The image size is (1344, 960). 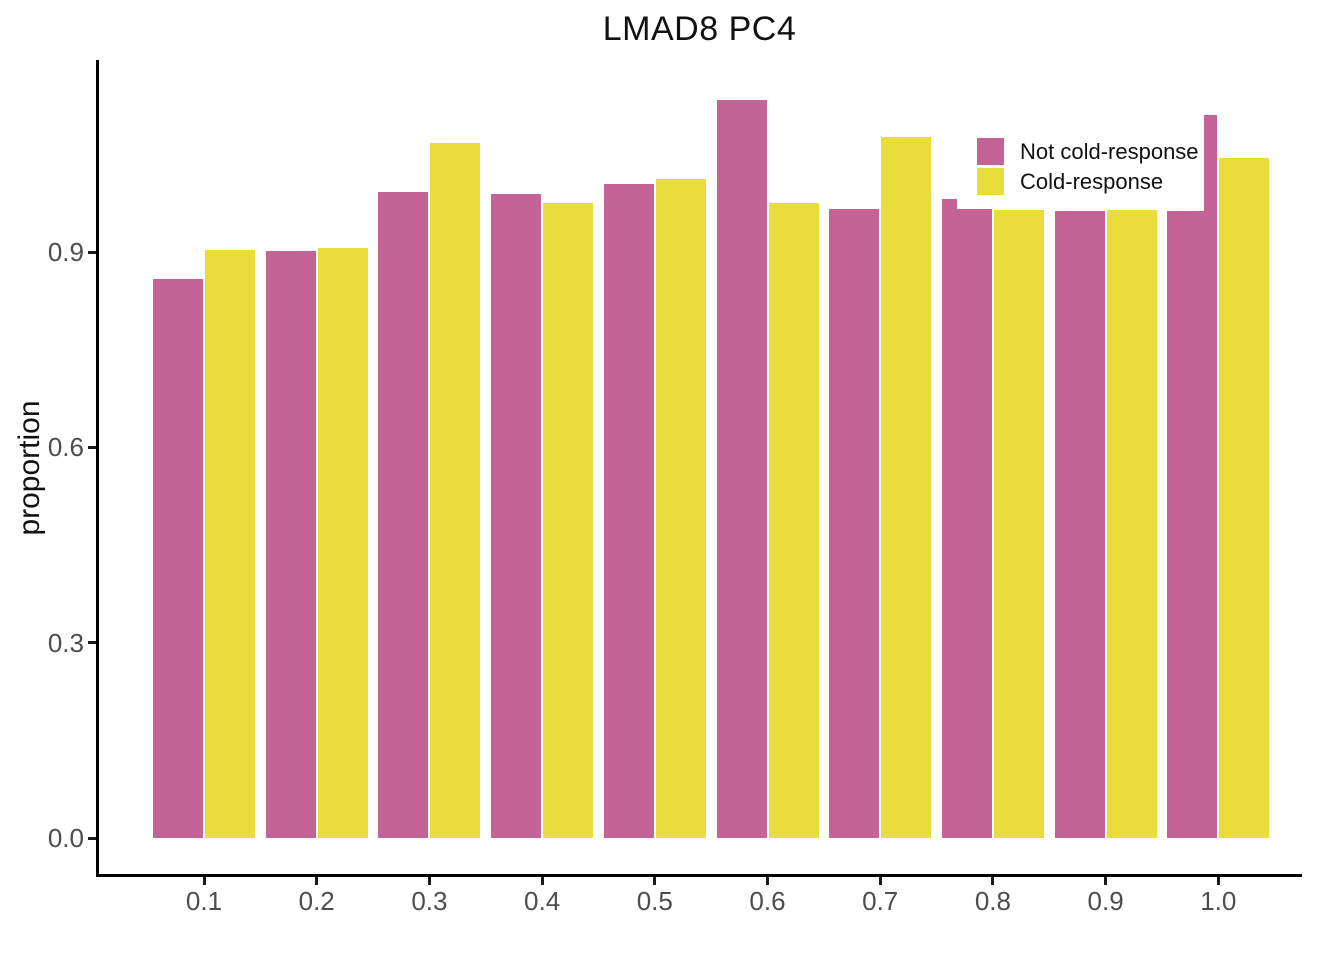 What do you see at coordinates (1218, 901) in the screenshot?
I see `x-tick-label-1.0: 1.0` at bounding box center [1218, 901].